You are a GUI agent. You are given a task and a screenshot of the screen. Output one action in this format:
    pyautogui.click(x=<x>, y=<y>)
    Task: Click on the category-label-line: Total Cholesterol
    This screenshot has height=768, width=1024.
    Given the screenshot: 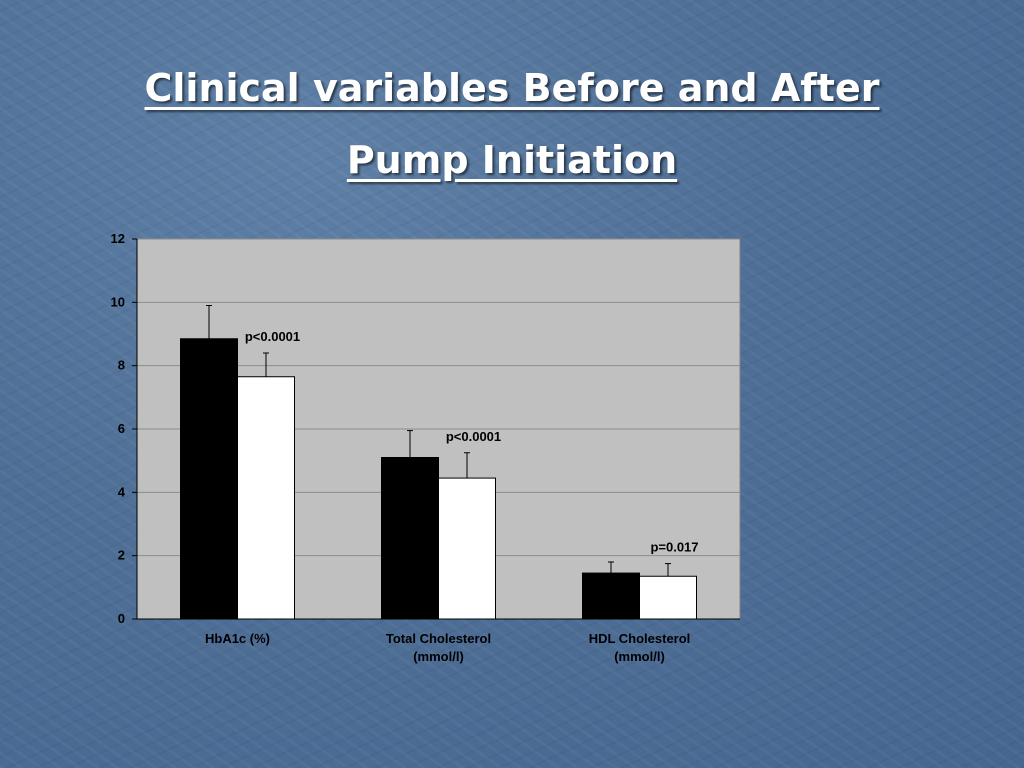 What is the action you would take?
    pyautogui.click(x=438, y=638)
    